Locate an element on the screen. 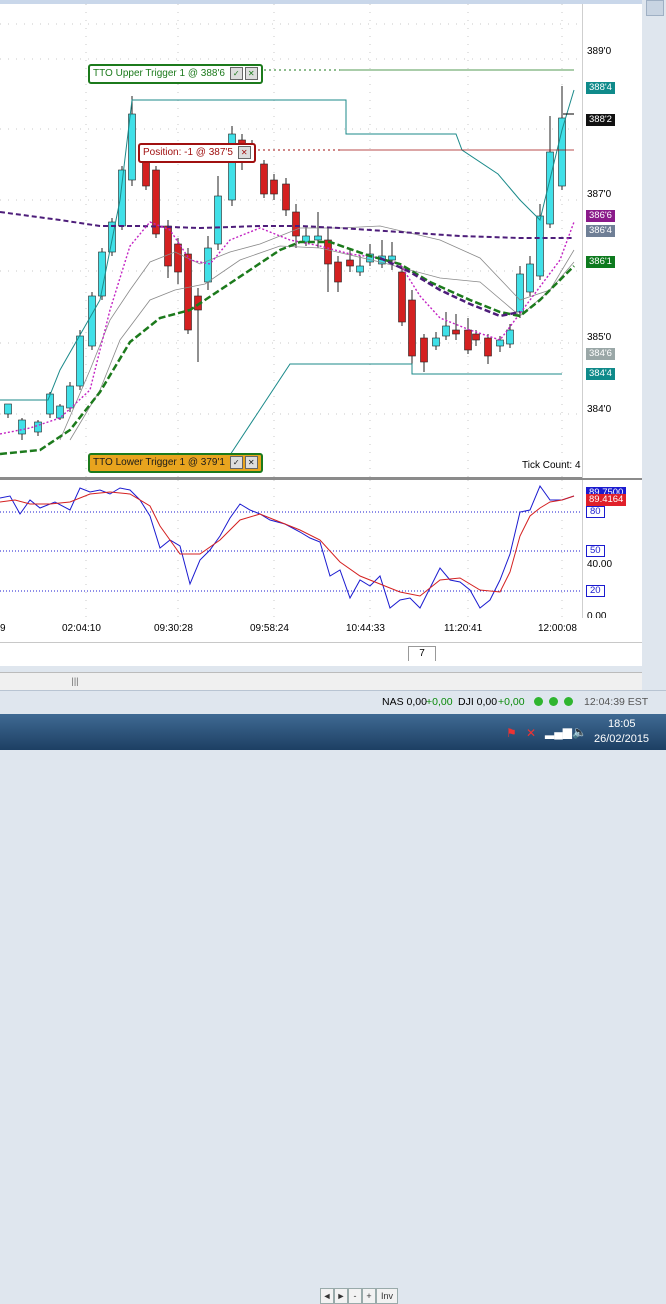 This screenshot has height=1304, width=666. horizontal-scrollbar: ||| is located at coordinates (322, 682).